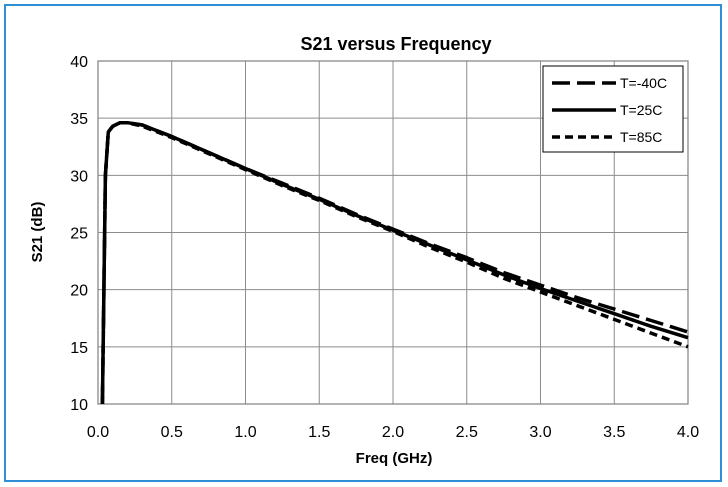  What do you see at coordinates (641, 137) in the screenshot?
I see `legend-label-2: T=85C` at bounding box center [641, 137].